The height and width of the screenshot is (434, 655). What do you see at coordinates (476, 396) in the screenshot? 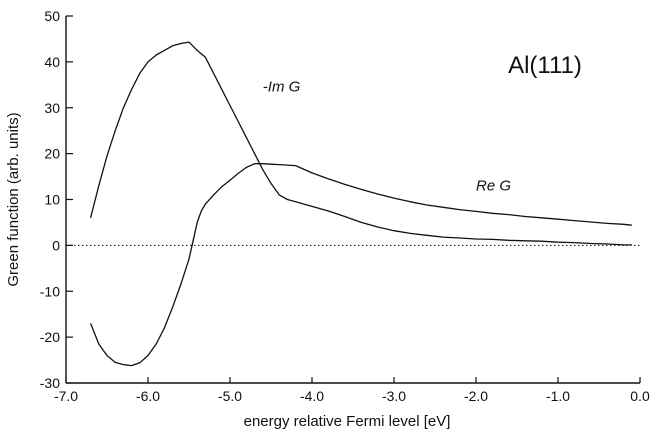
I see `x-tick-label: -2.0` at bounding box center [476, 396].